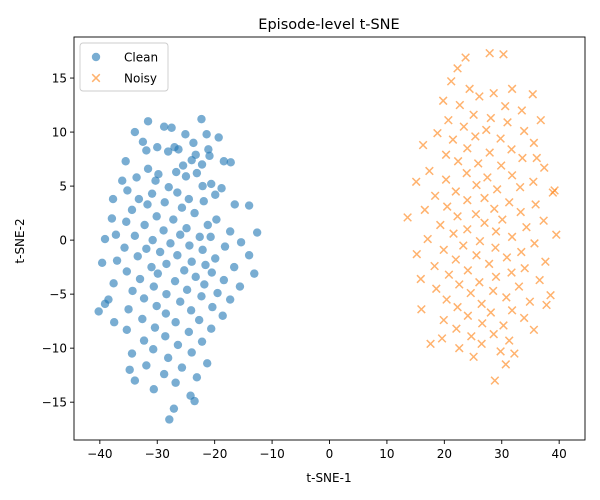 The height and width of the screenshot is (500, 600). I want to click on y-tick-label: −10, so click(54, 349).